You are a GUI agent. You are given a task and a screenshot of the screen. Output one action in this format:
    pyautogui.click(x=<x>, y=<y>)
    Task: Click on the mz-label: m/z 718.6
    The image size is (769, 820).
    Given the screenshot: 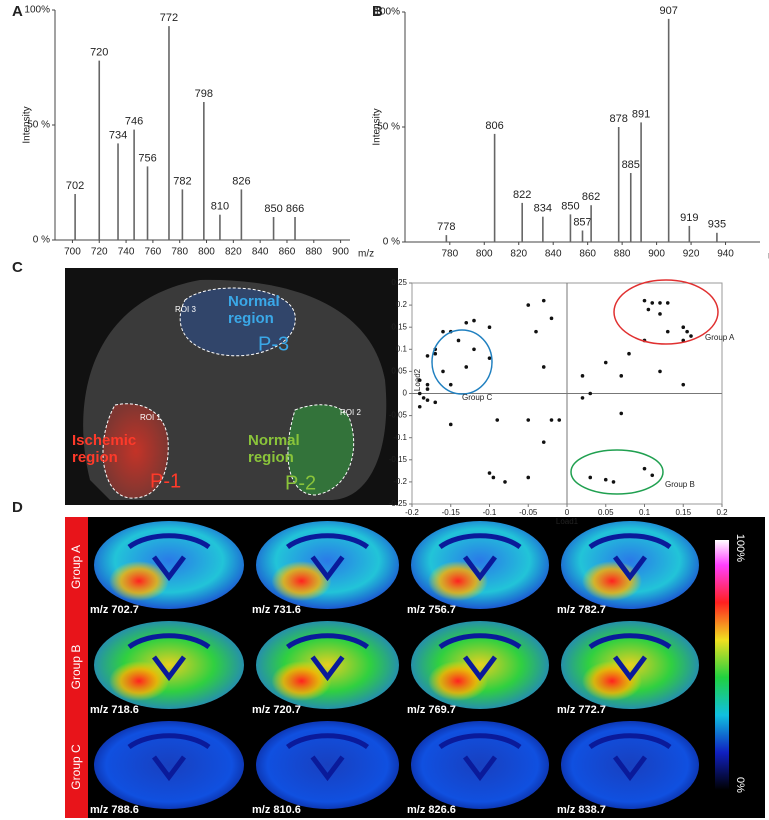 What is the action you would take?
    pyautogui.click(x=114, y=710)
    